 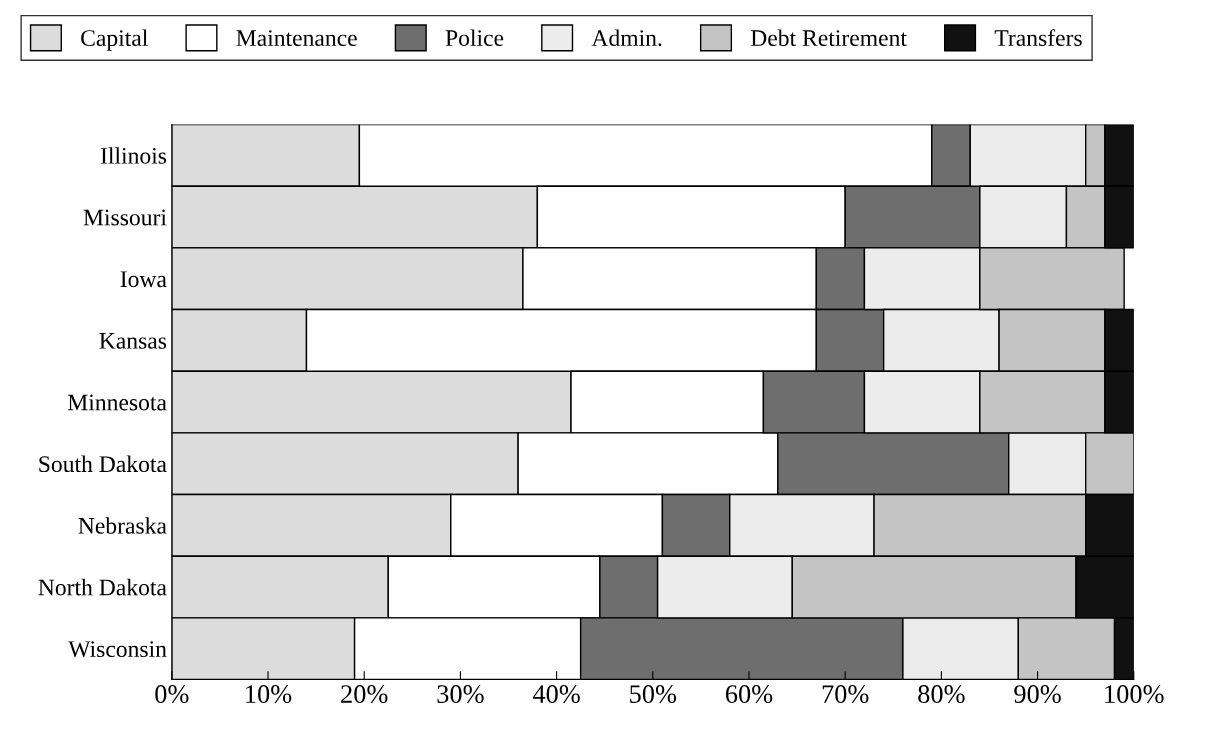 What do you see at coordinates (122, 525) in the screenshot?
I see `y-tick-label: Nebraska` at bounding box center [122, 525].